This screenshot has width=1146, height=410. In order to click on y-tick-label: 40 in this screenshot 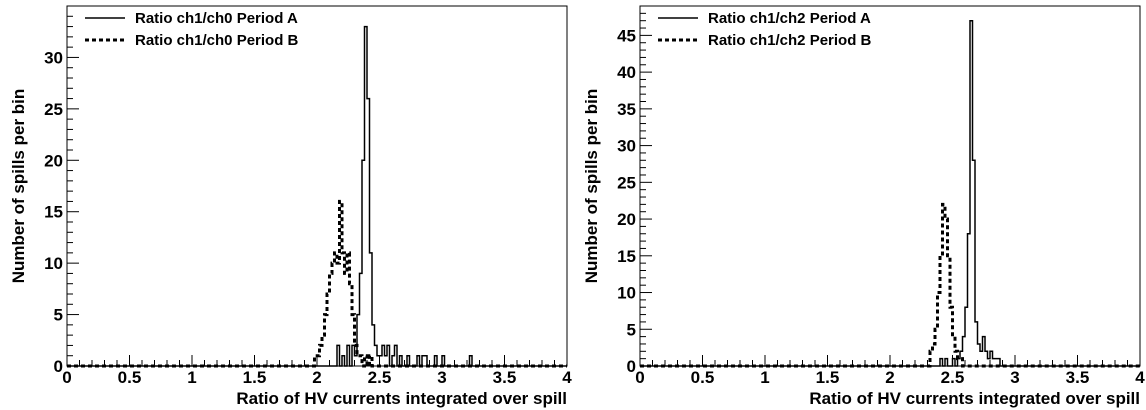, I will do `click(626, 72)`.